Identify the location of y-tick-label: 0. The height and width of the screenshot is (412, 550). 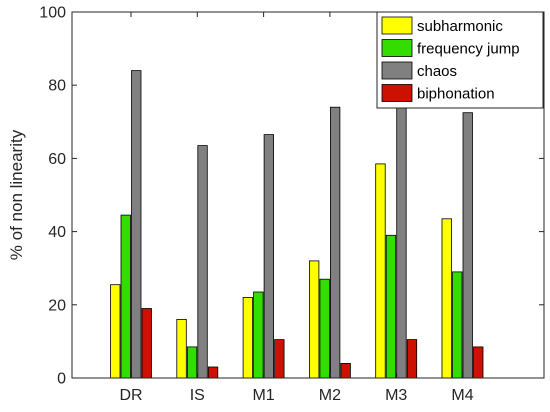
(61, 379).